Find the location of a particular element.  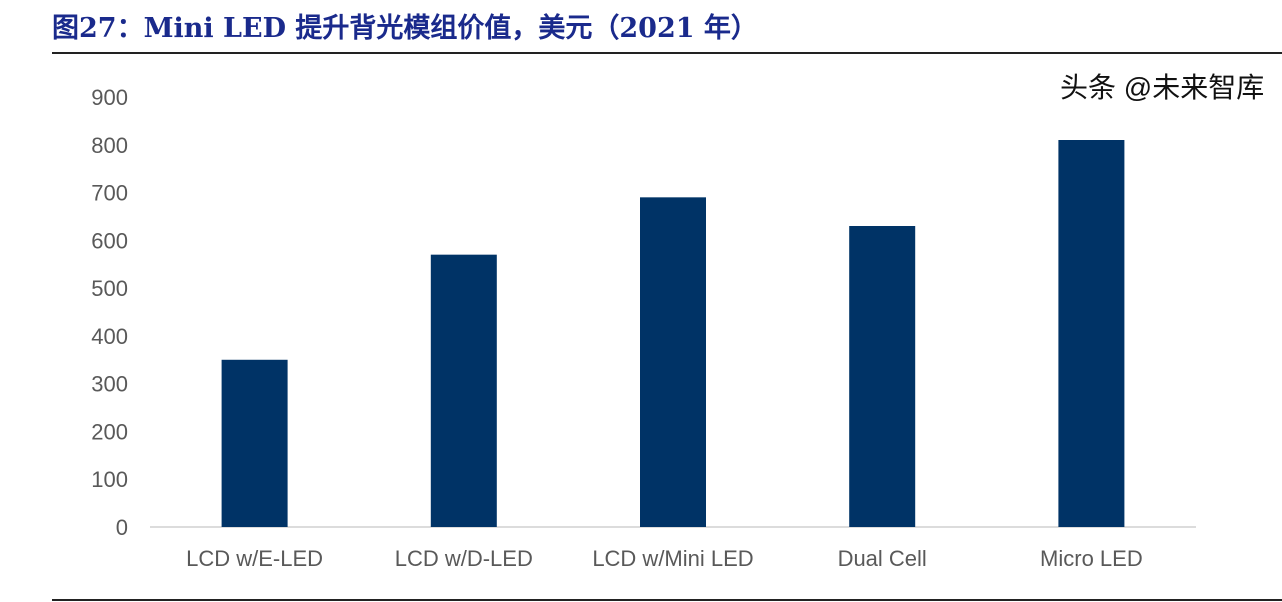

y-tick-label: 200 is located at coordinates (109, 431).